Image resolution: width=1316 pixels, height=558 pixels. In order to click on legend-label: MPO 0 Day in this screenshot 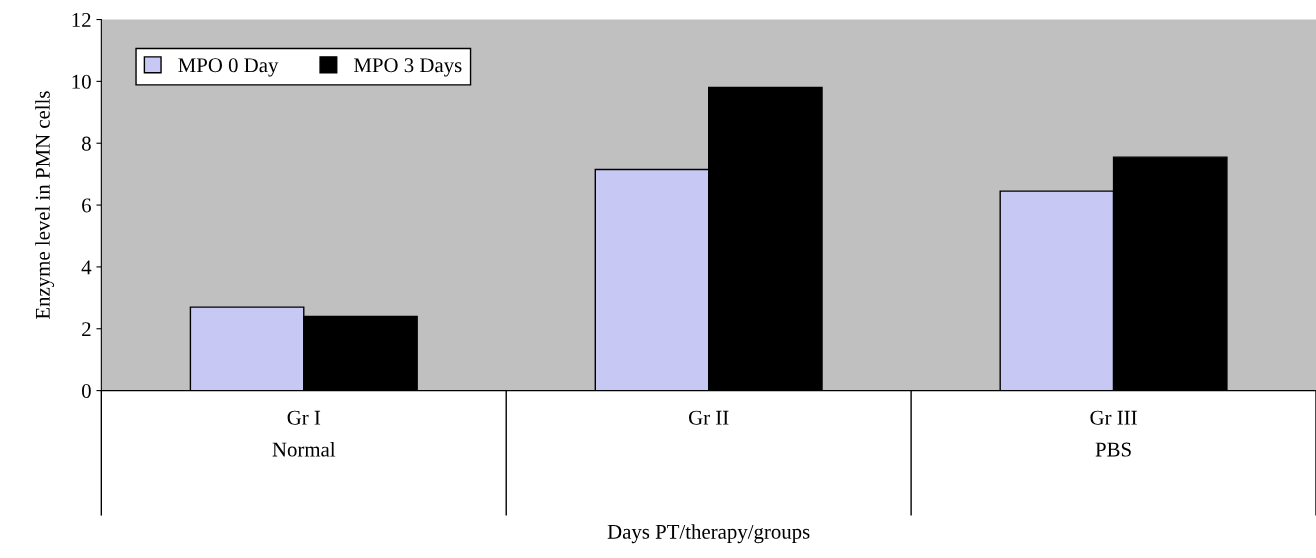, I will do `click(228, 67)`.